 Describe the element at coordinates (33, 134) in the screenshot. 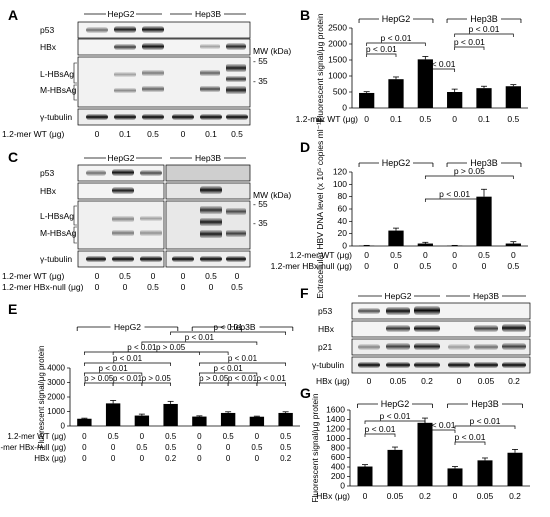

I see `panel-a-treat-label: 1.2-mer WT (μg)` at that location.